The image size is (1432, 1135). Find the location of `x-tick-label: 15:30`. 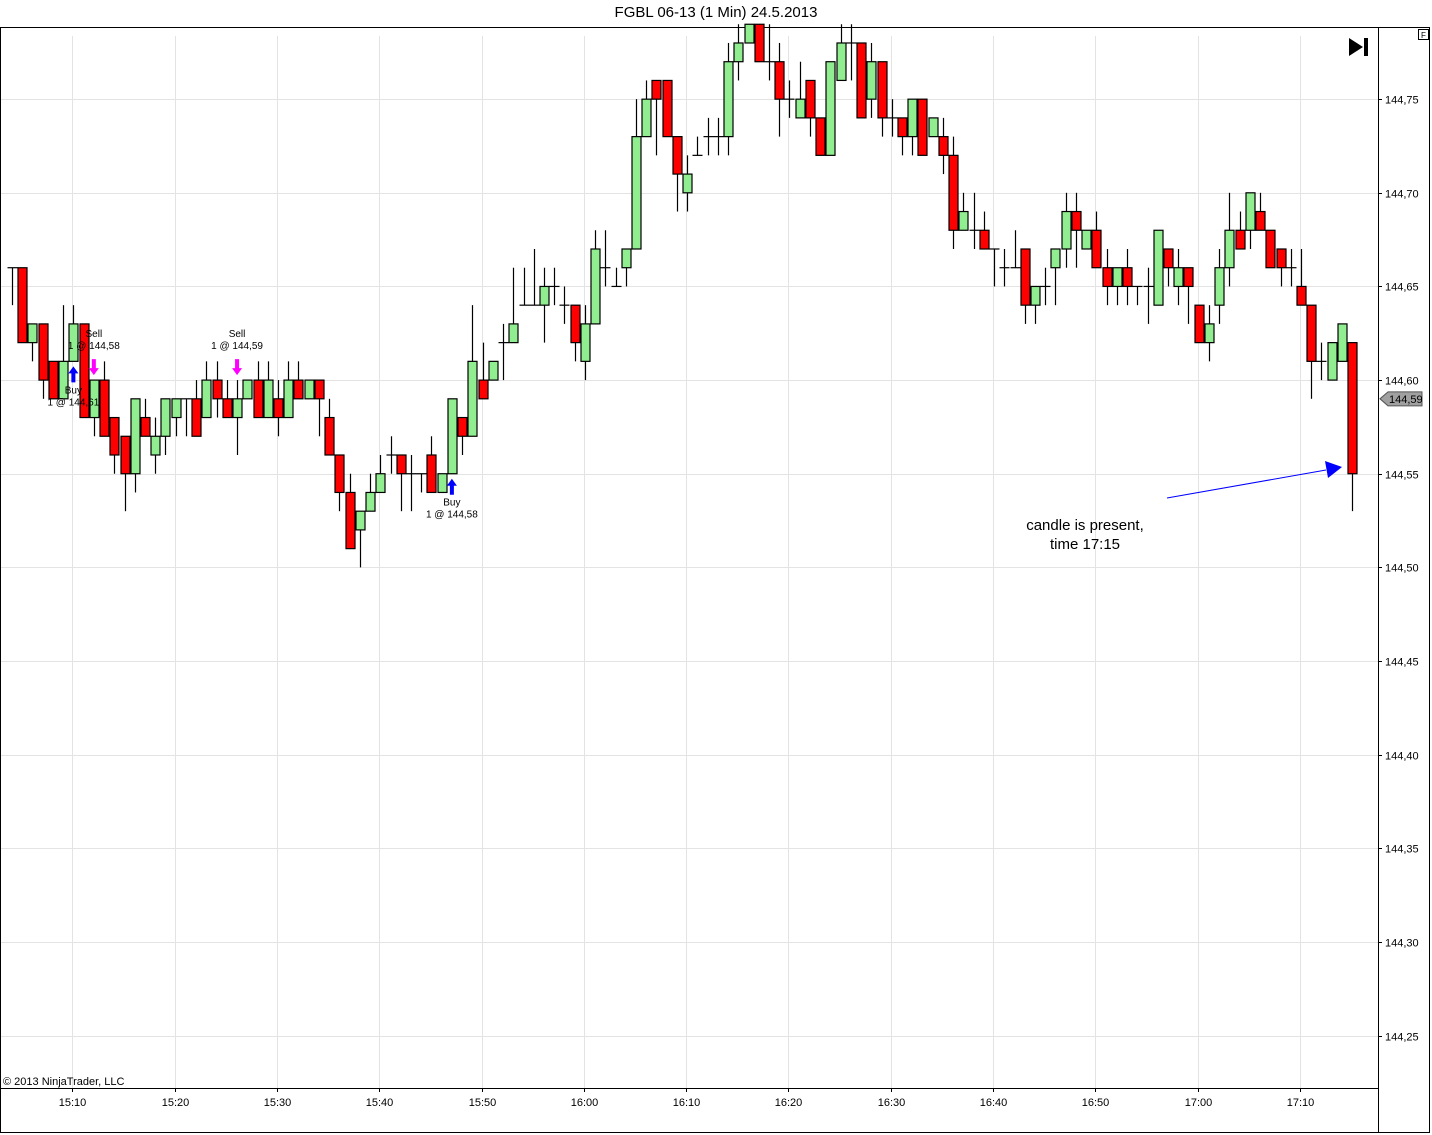

x-tick-label: 15:30 is located at coordinates (278, 1103).